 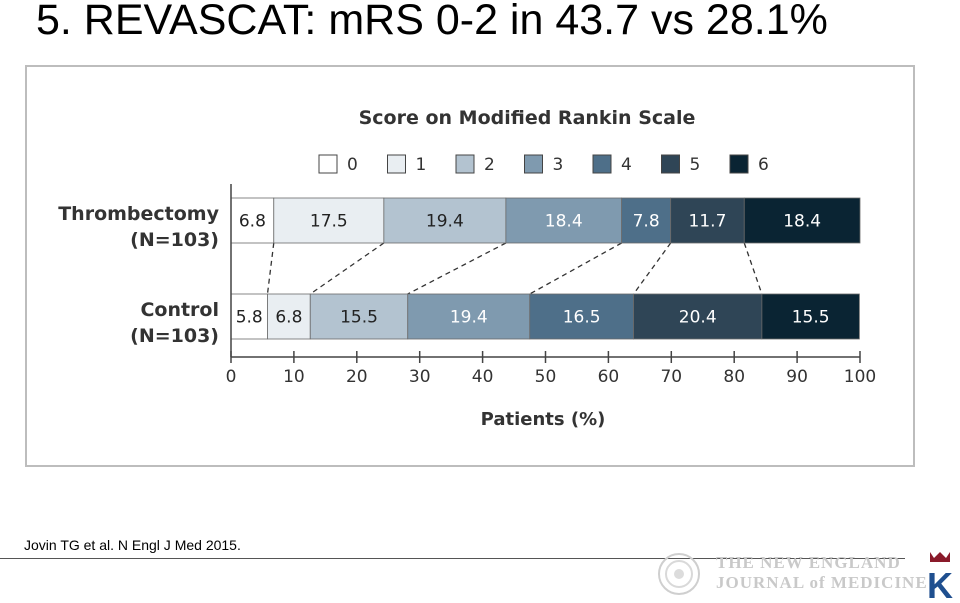 I want to click on x-tick-label-70: 70, so click(x=671, y=377).